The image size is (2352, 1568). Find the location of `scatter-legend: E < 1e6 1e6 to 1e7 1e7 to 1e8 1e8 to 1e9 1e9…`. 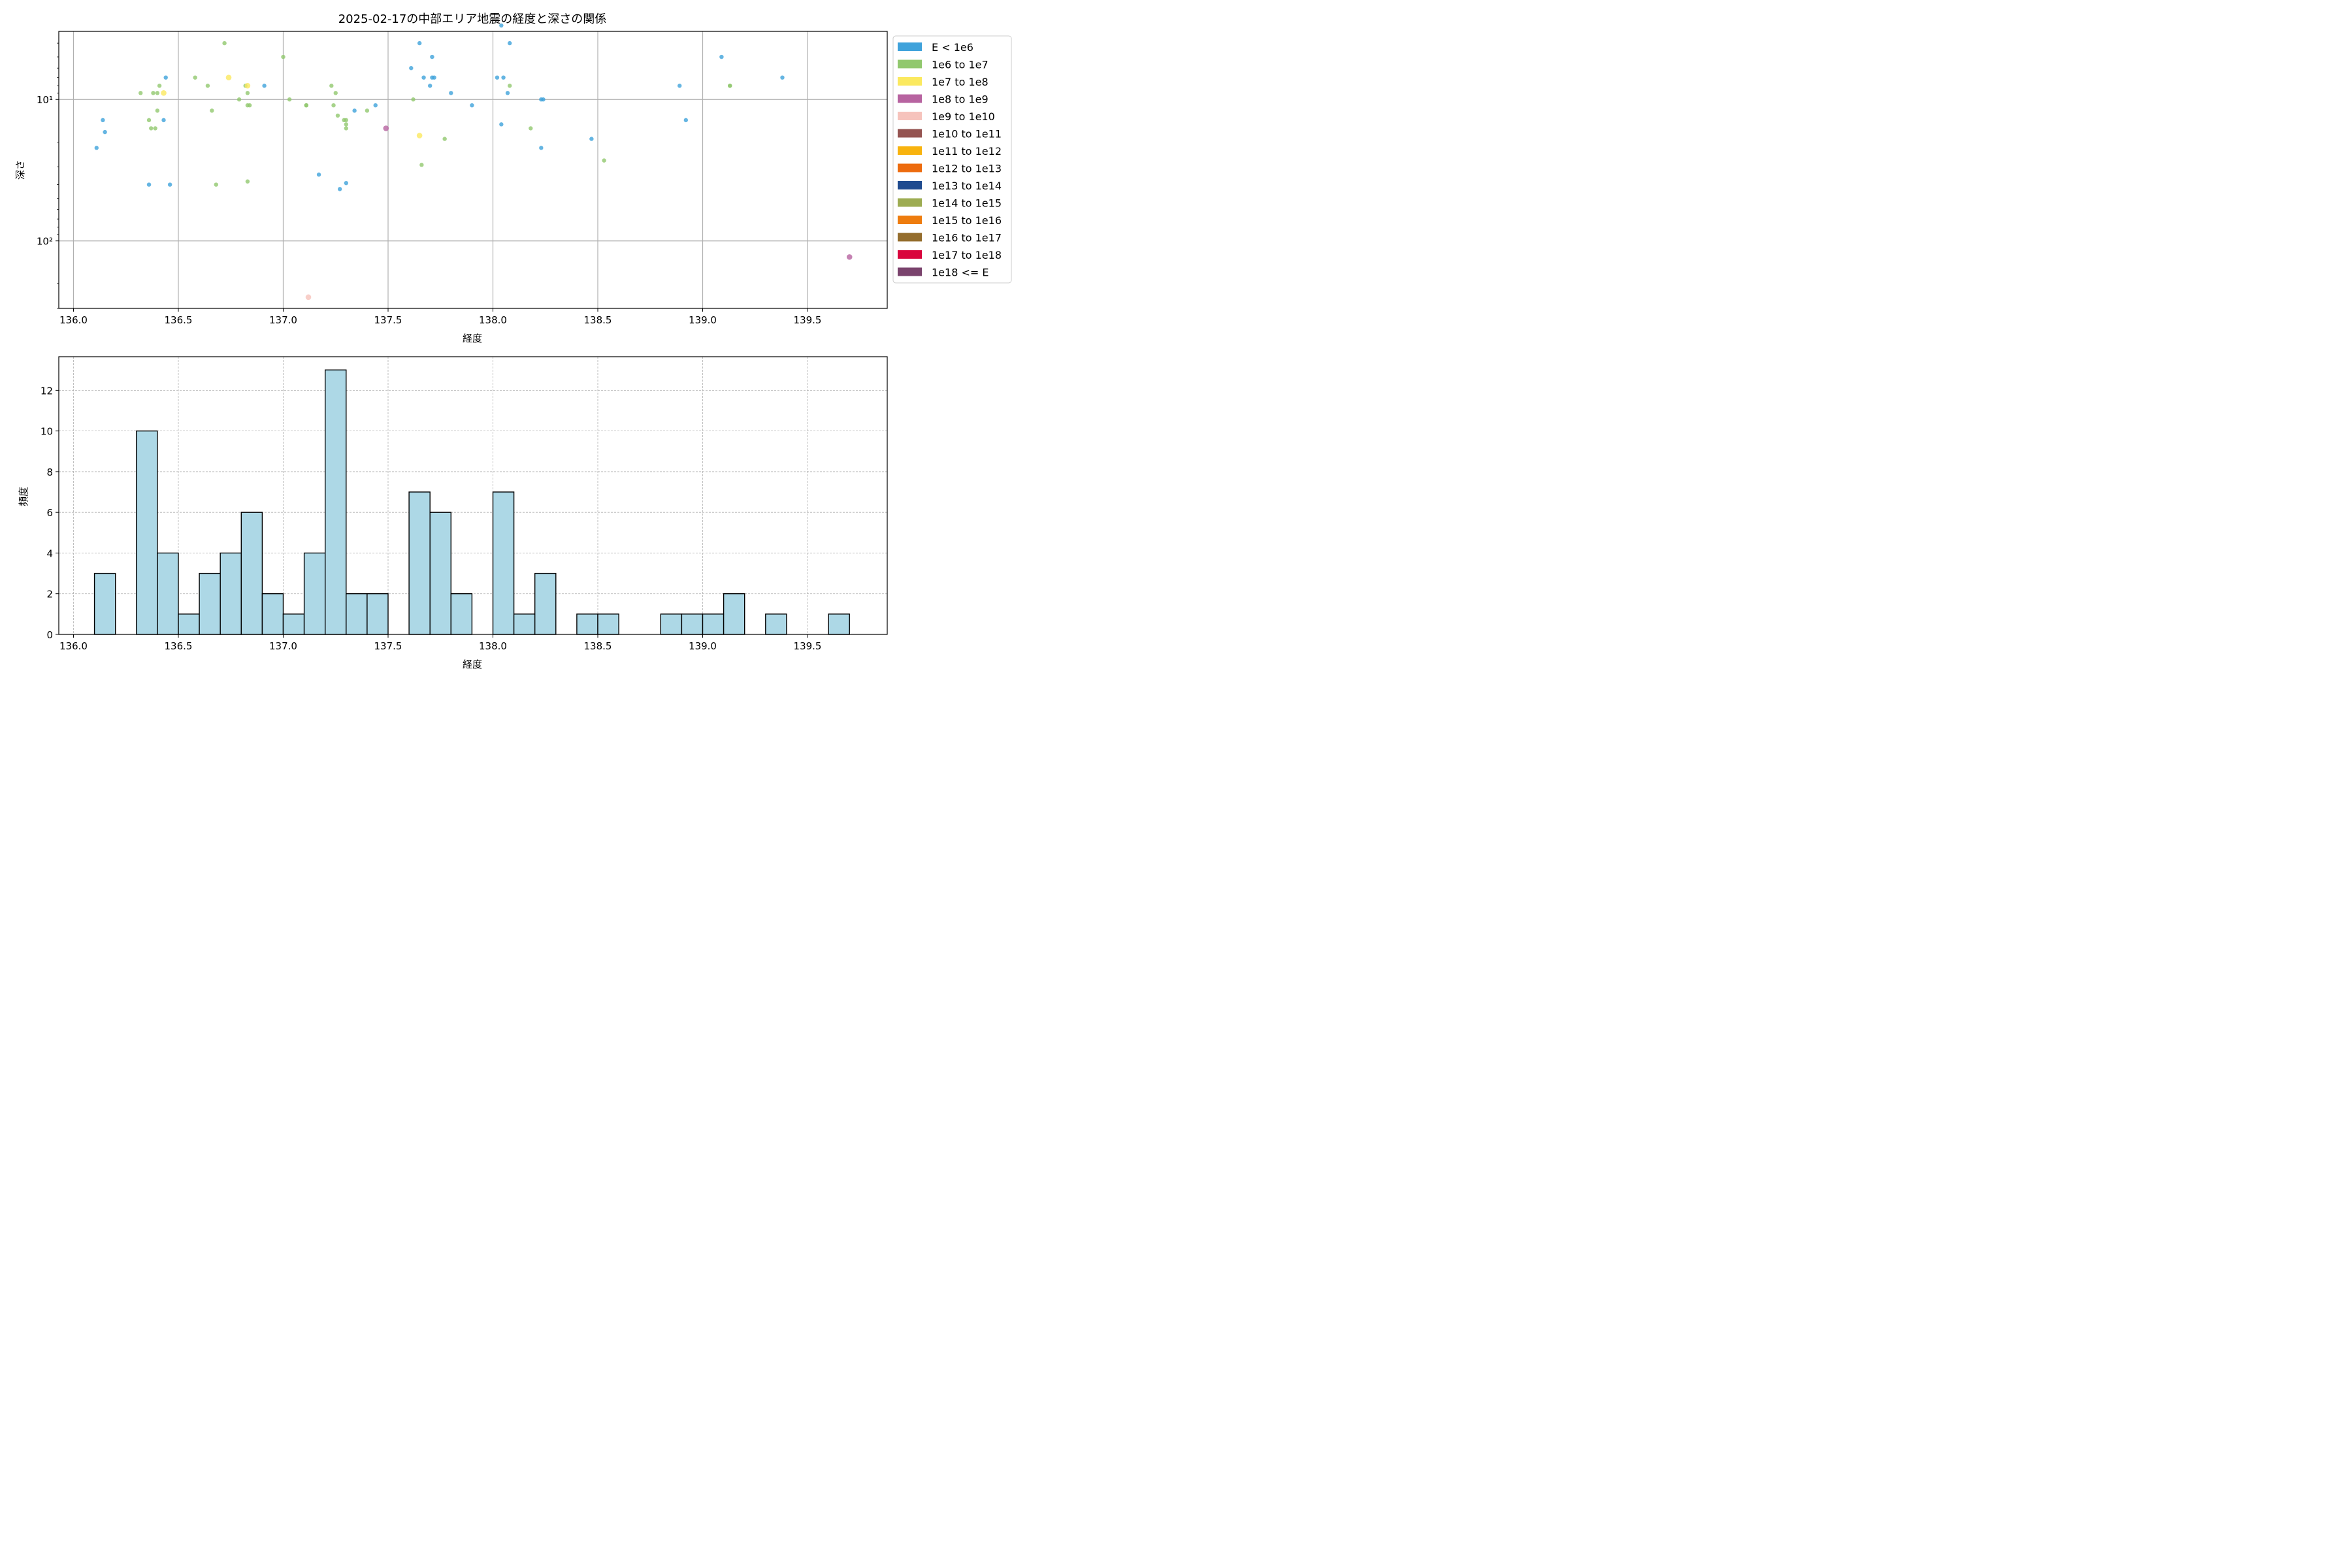

scatter-legend: E < 1e6 1e6 to 1e7 1e7 to 1e8 1e8 to 1e9 1e9… is located at coordinates (952, 159).